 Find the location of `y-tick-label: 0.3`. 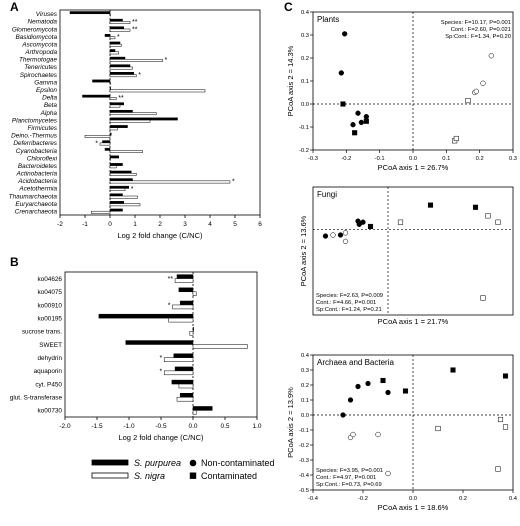

y-tick-label: 0.3 is located at coordinates (305, 36).